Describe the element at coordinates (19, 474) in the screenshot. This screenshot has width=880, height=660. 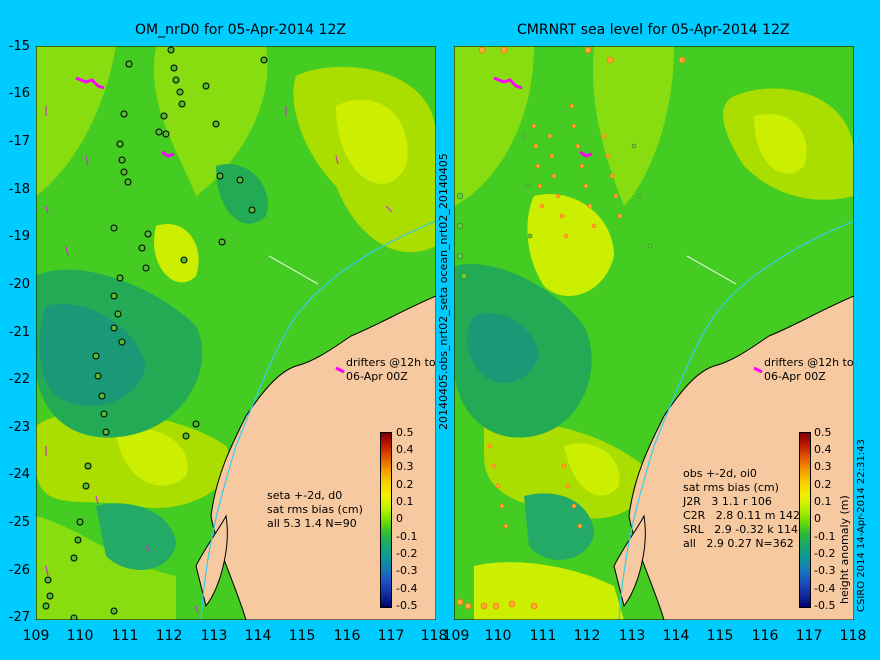
I see `y-tick-label: -24` at that location.